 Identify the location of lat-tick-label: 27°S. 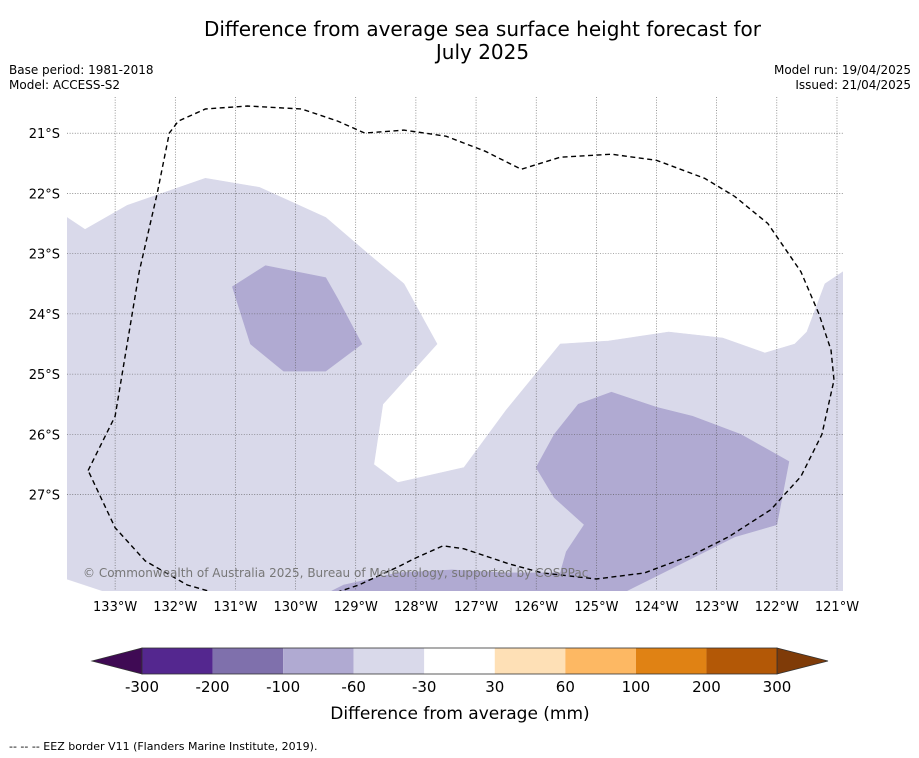
(44, 496).